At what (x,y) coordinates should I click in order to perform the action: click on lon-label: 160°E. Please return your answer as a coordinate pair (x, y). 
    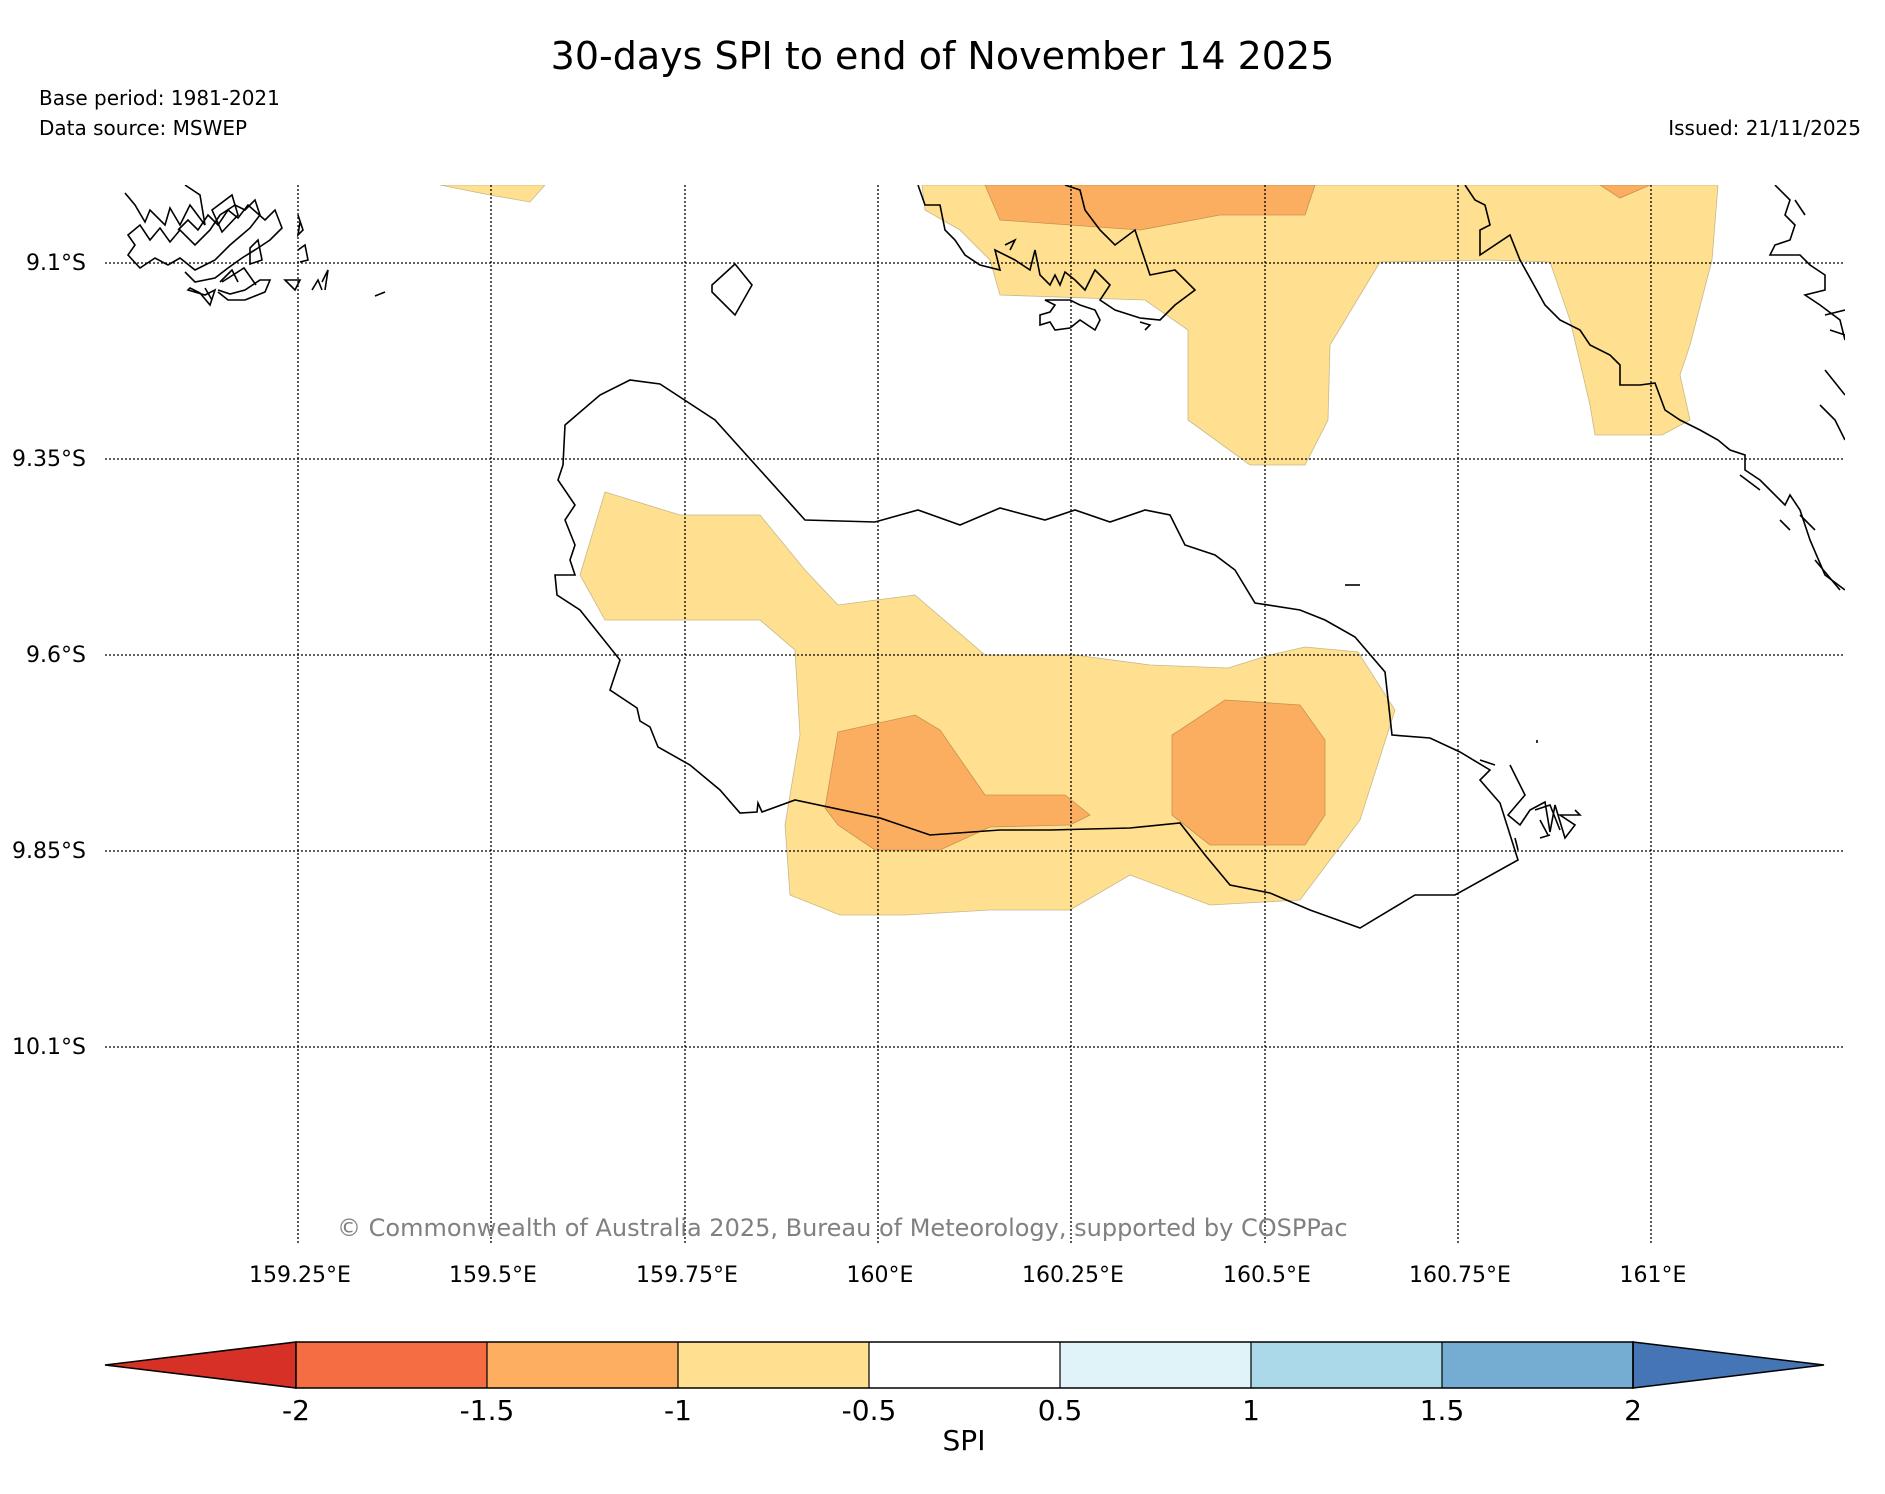
    Looking at the image, I should click on (880, 1275).